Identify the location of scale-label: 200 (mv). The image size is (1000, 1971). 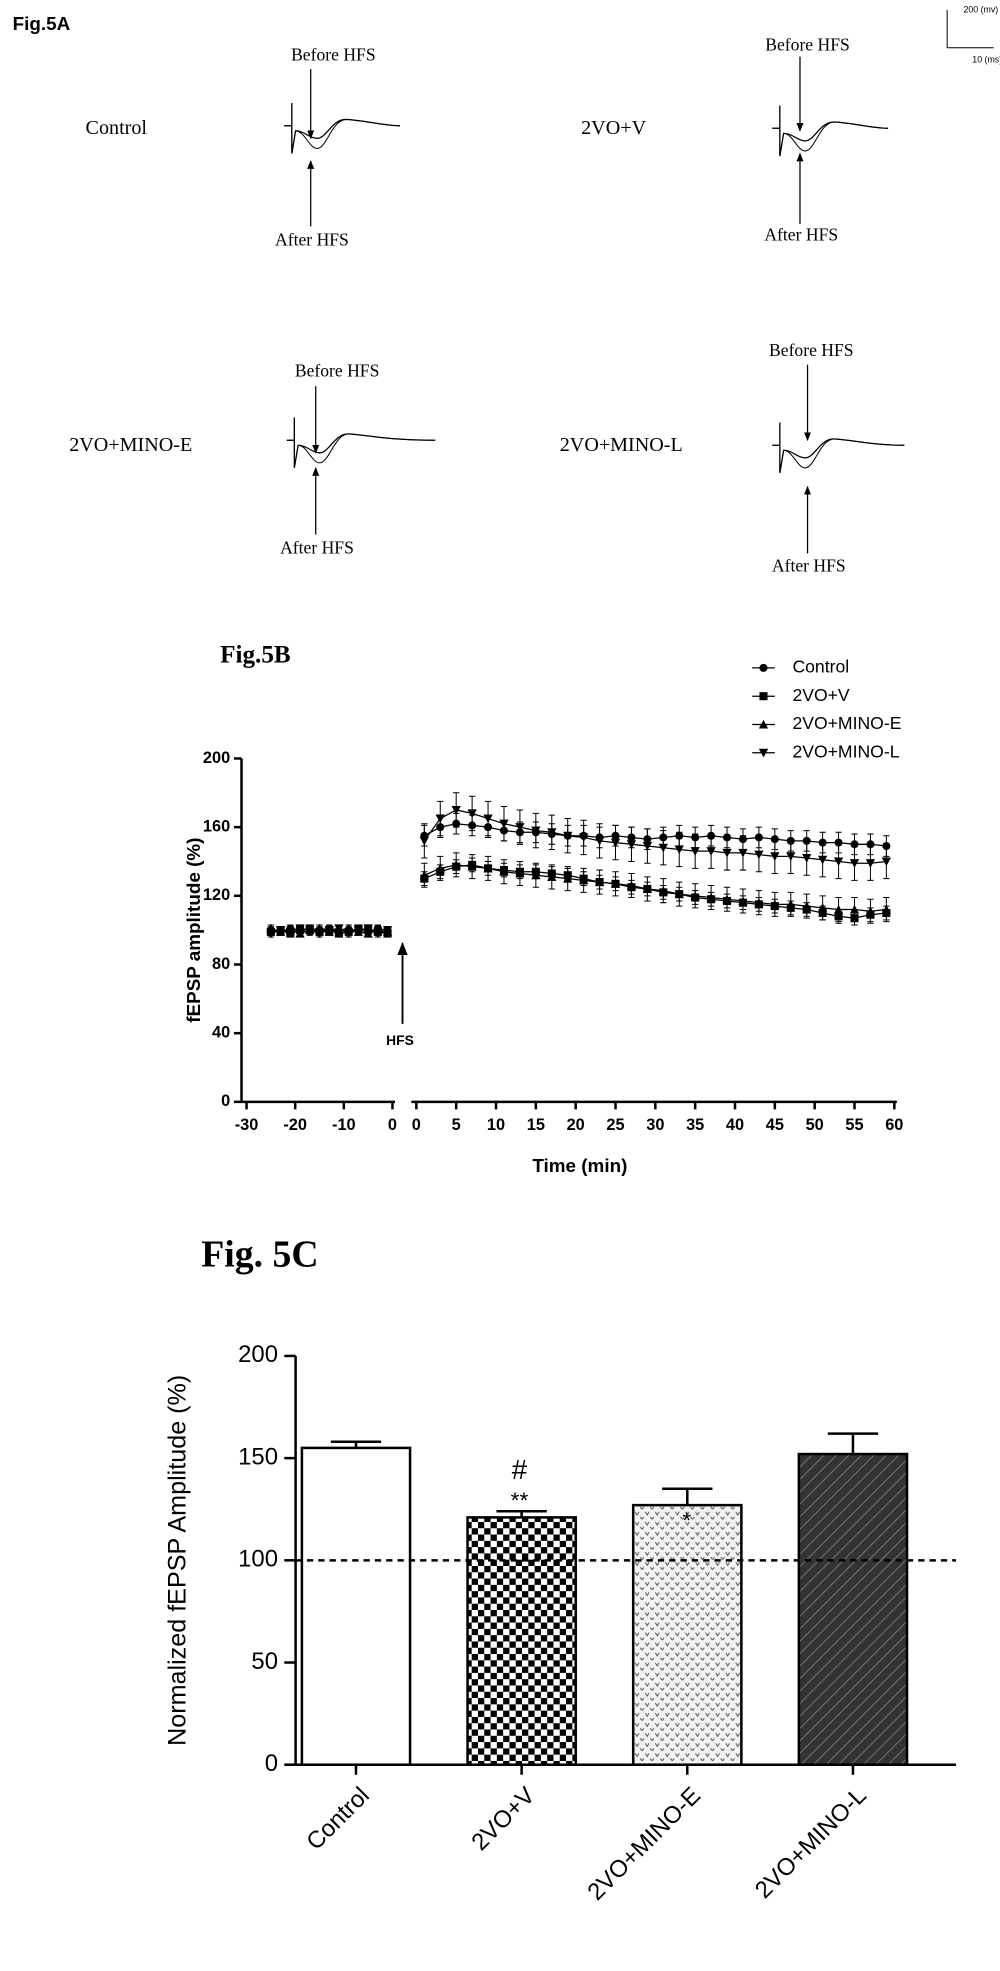
(981, 9).